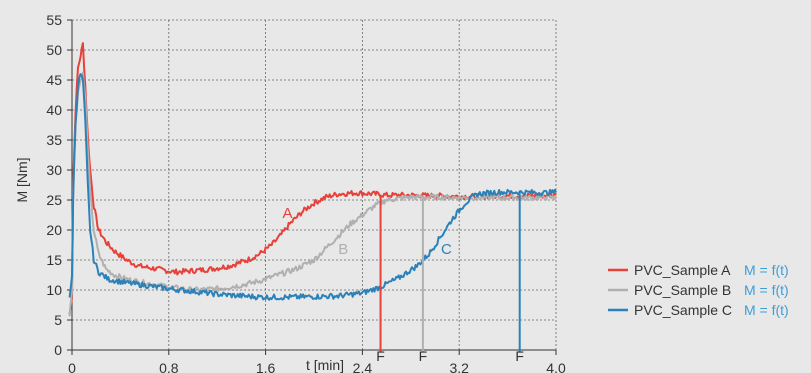 The width and height of the screenshot is (811, 373). Describe the element at coordinates (54, 110) in the screenshot. I see `y-tick-label-8: 40` at that location.